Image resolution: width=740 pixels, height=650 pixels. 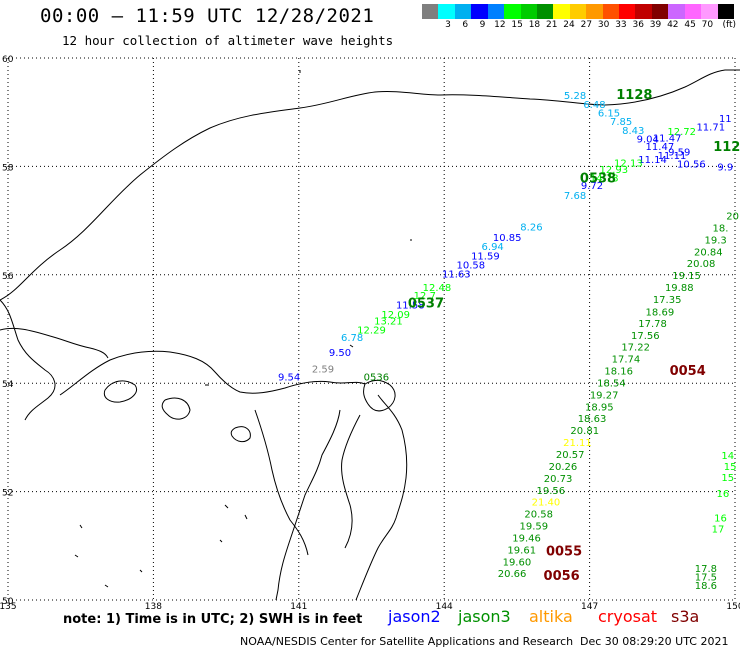 What do you see at coordinates (448, 25) in the screenshot?
I see `legend-tick-label: 3` at bounding box center [448, 25].